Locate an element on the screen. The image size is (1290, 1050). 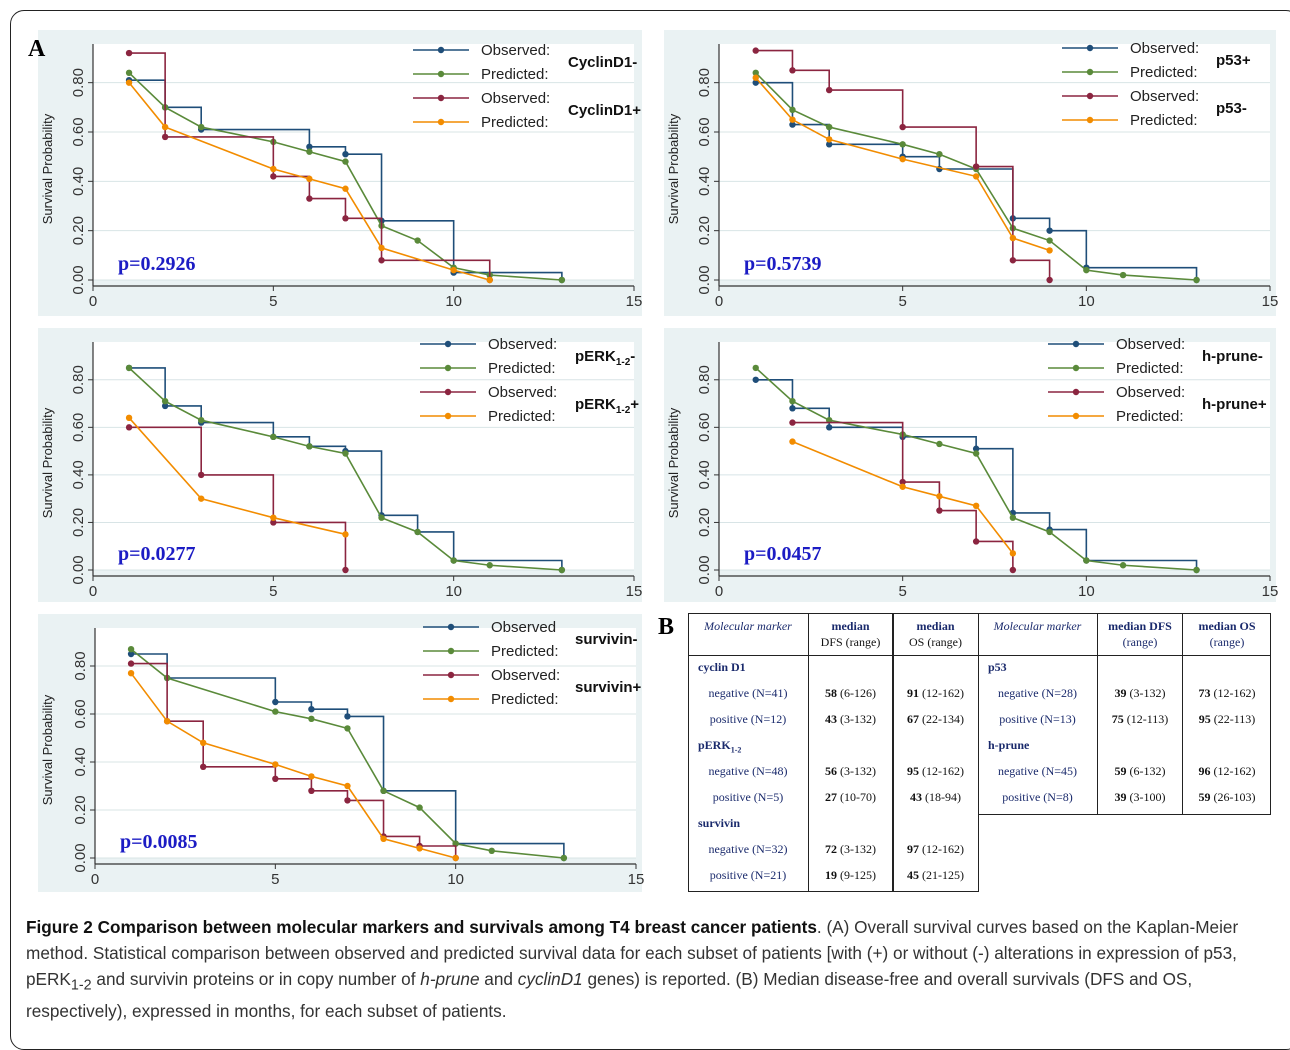
right-row-os: 73 (12-162) is located at coordinates (1227, 693).